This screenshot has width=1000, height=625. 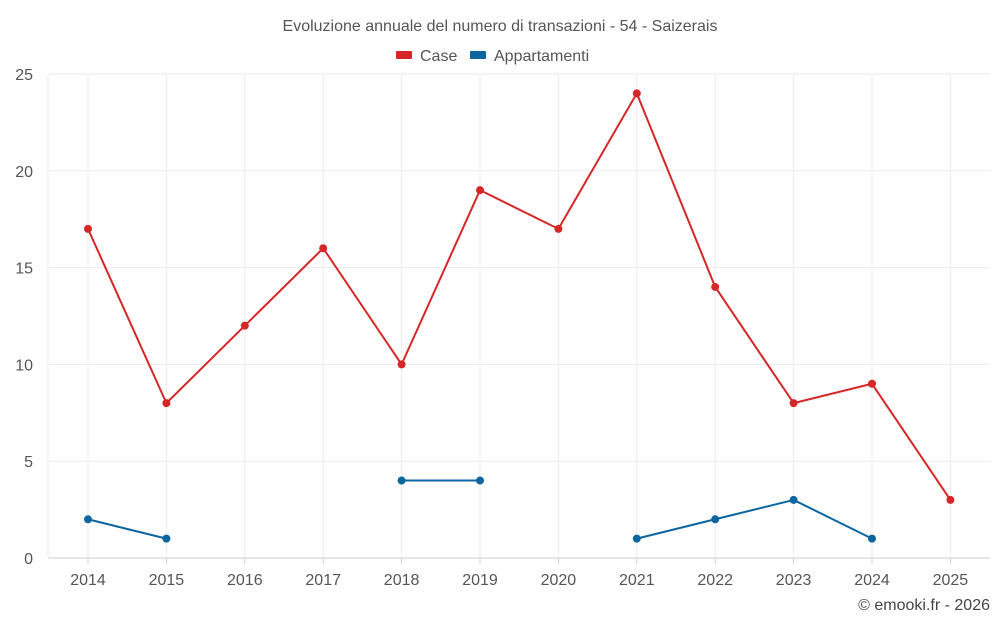 I want to click on y-tick-label: 5, so click(x=28, y=462).